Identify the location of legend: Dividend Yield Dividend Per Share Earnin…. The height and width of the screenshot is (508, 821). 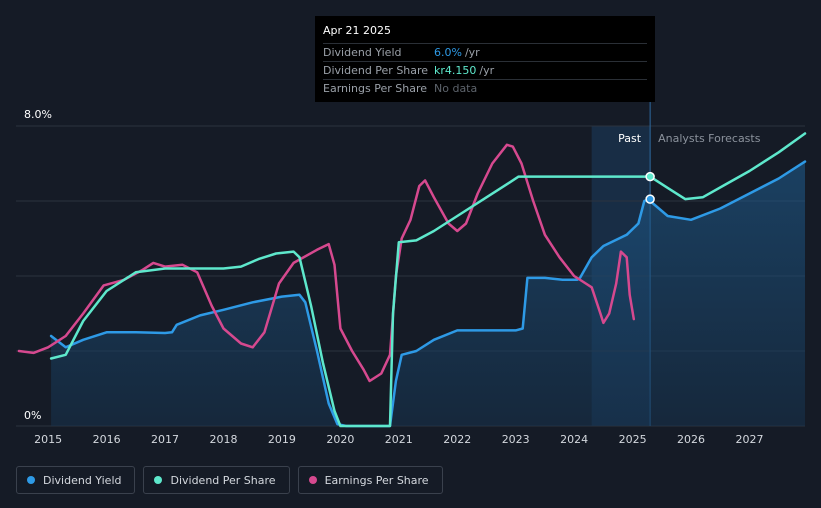
(233, 480).